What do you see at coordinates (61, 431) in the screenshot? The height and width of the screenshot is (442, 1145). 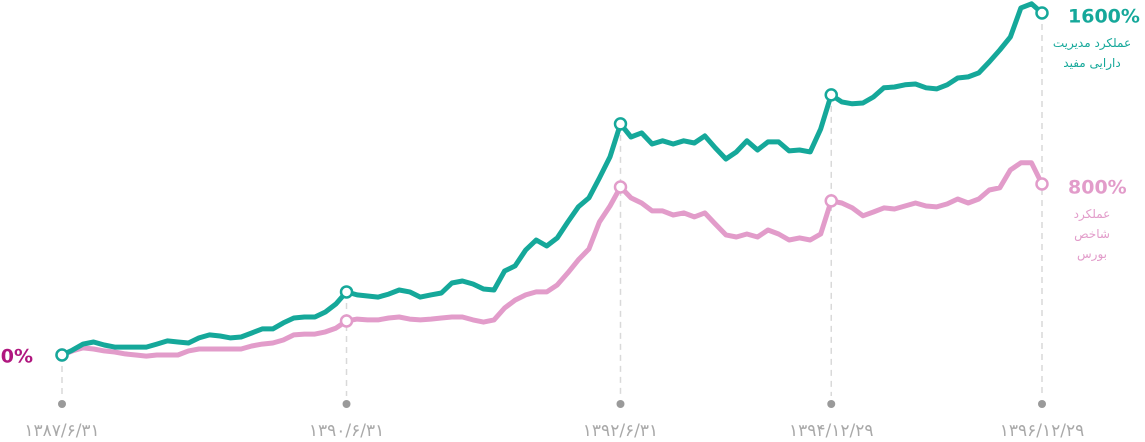 I see `x-tick-label: ۱۳۸۷/۶/۳۱` at bounding box center [61, 431].